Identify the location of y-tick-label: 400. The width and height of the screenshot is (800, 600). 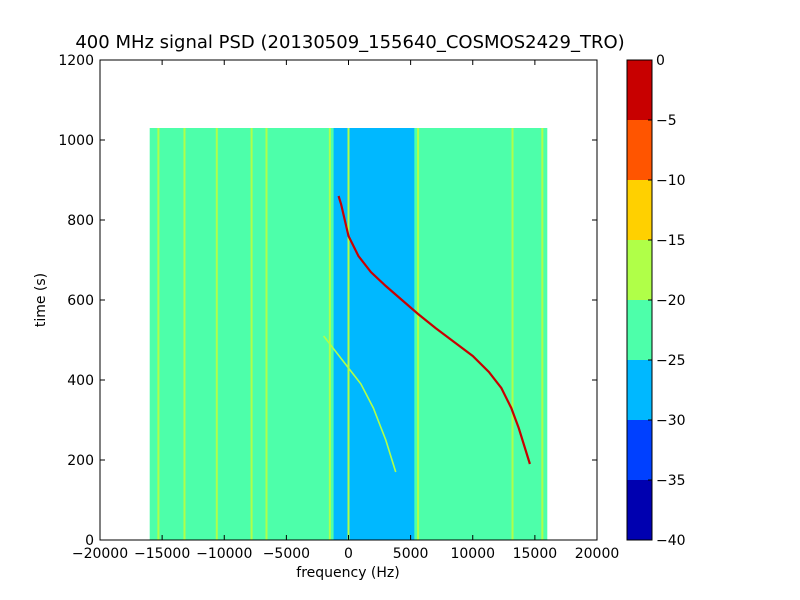
(80, 381).